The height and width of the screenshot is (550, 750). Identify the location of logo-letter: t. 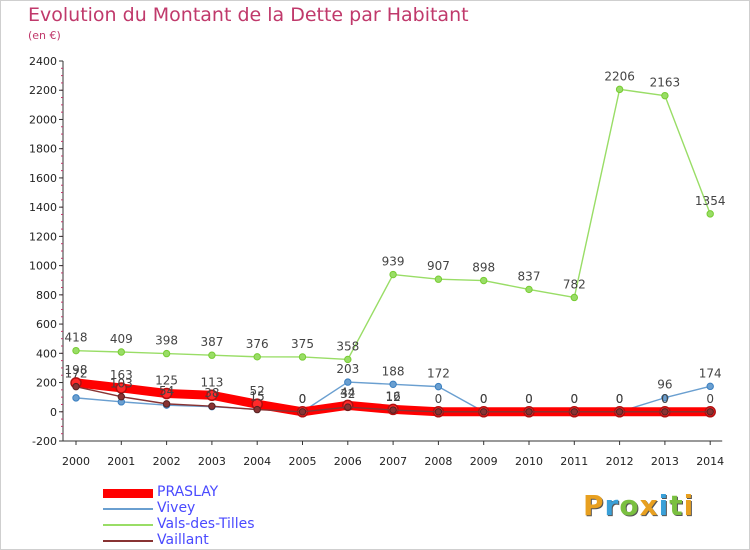
(676, 505).